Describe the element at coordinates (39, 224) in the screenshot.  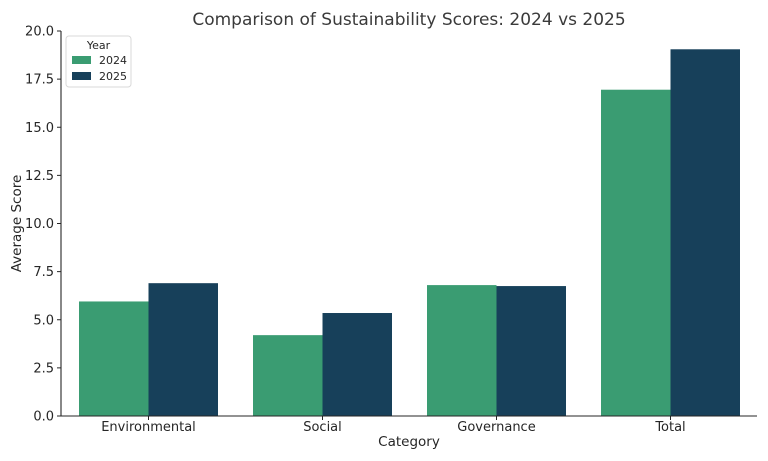
I see `y-tick-label: 10.0` at that location.